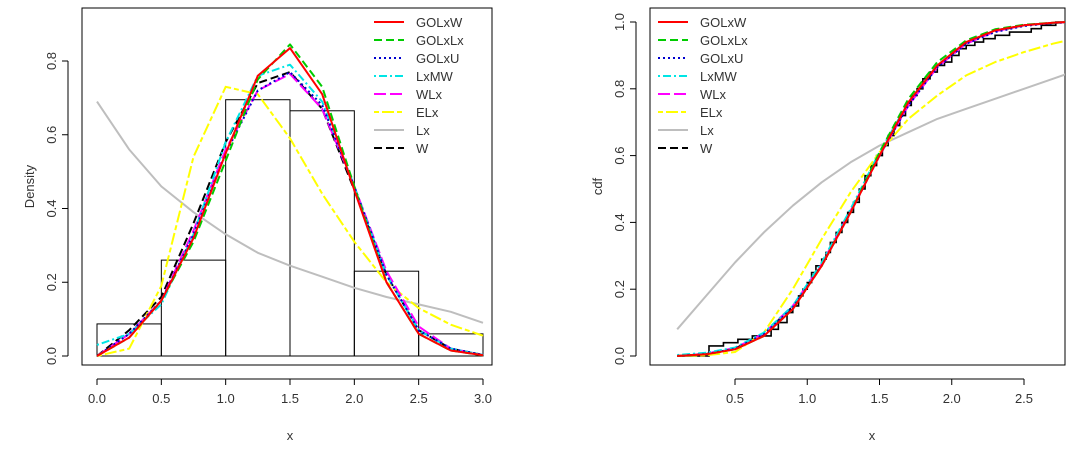  What do you see at coordinates (483, 398) in the screenshot?
I see `x-tick-label: 3.0` at bounding box center [483, 398].